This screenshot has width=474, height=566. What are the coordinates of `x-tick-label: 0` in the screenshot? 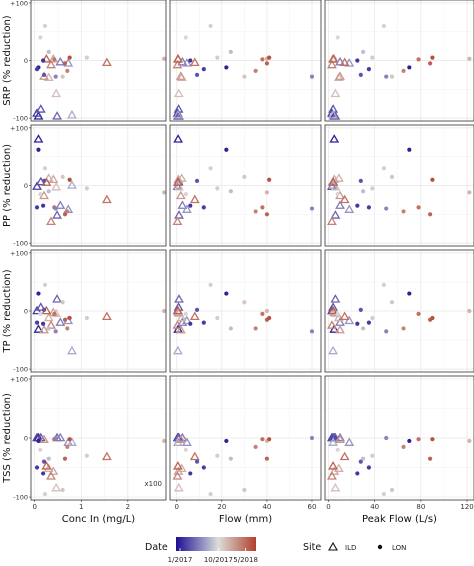 It's located at (34, 507).